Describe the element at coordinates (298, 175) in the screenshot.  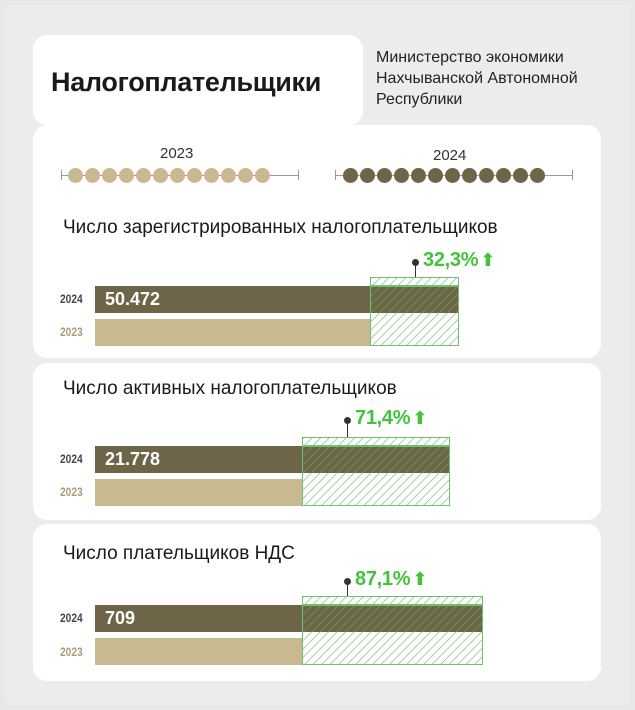
I see `year-tick-2023-end` at that location.